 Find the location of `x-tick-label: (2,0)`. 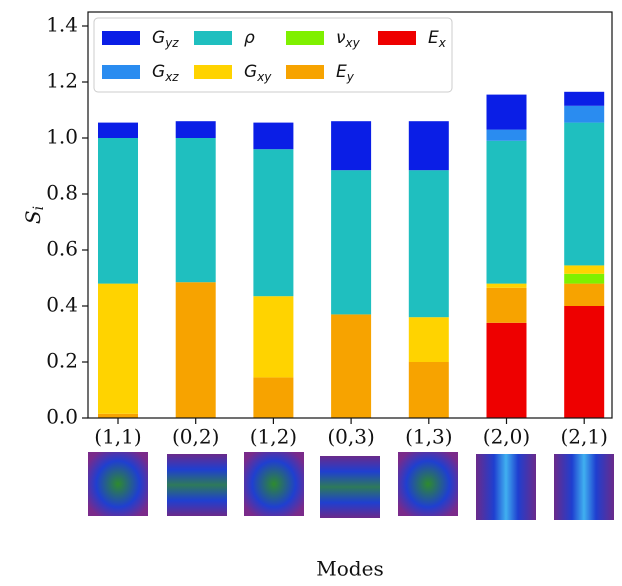

x-tick-label: (2,0) is located at coordinates (506, 437).